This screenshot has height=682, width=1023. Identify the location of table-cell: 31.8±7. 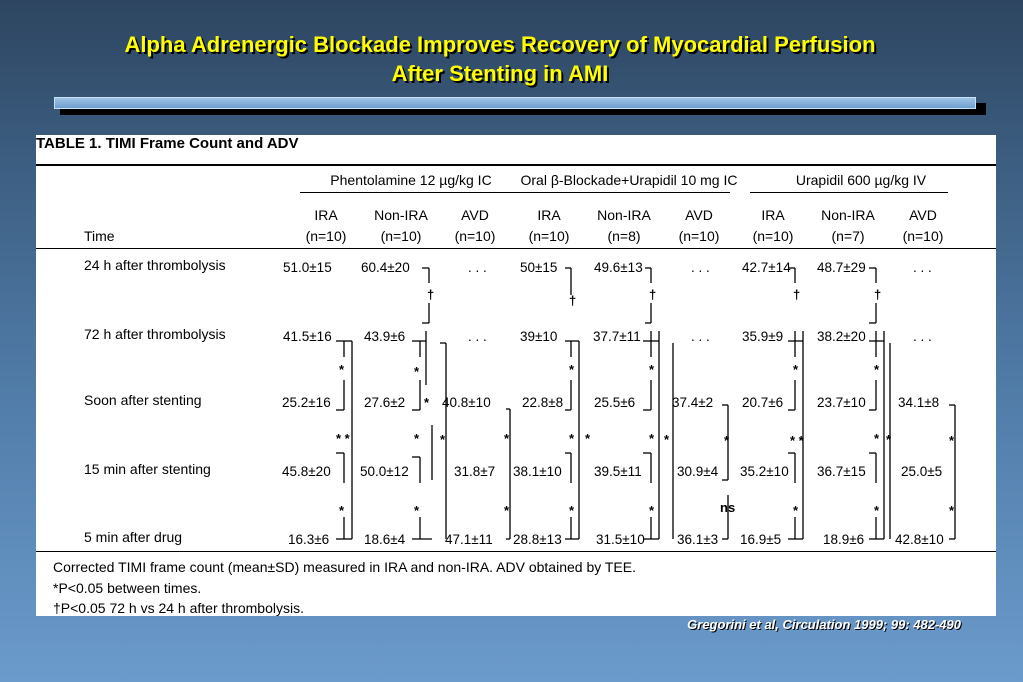
(475, 471).